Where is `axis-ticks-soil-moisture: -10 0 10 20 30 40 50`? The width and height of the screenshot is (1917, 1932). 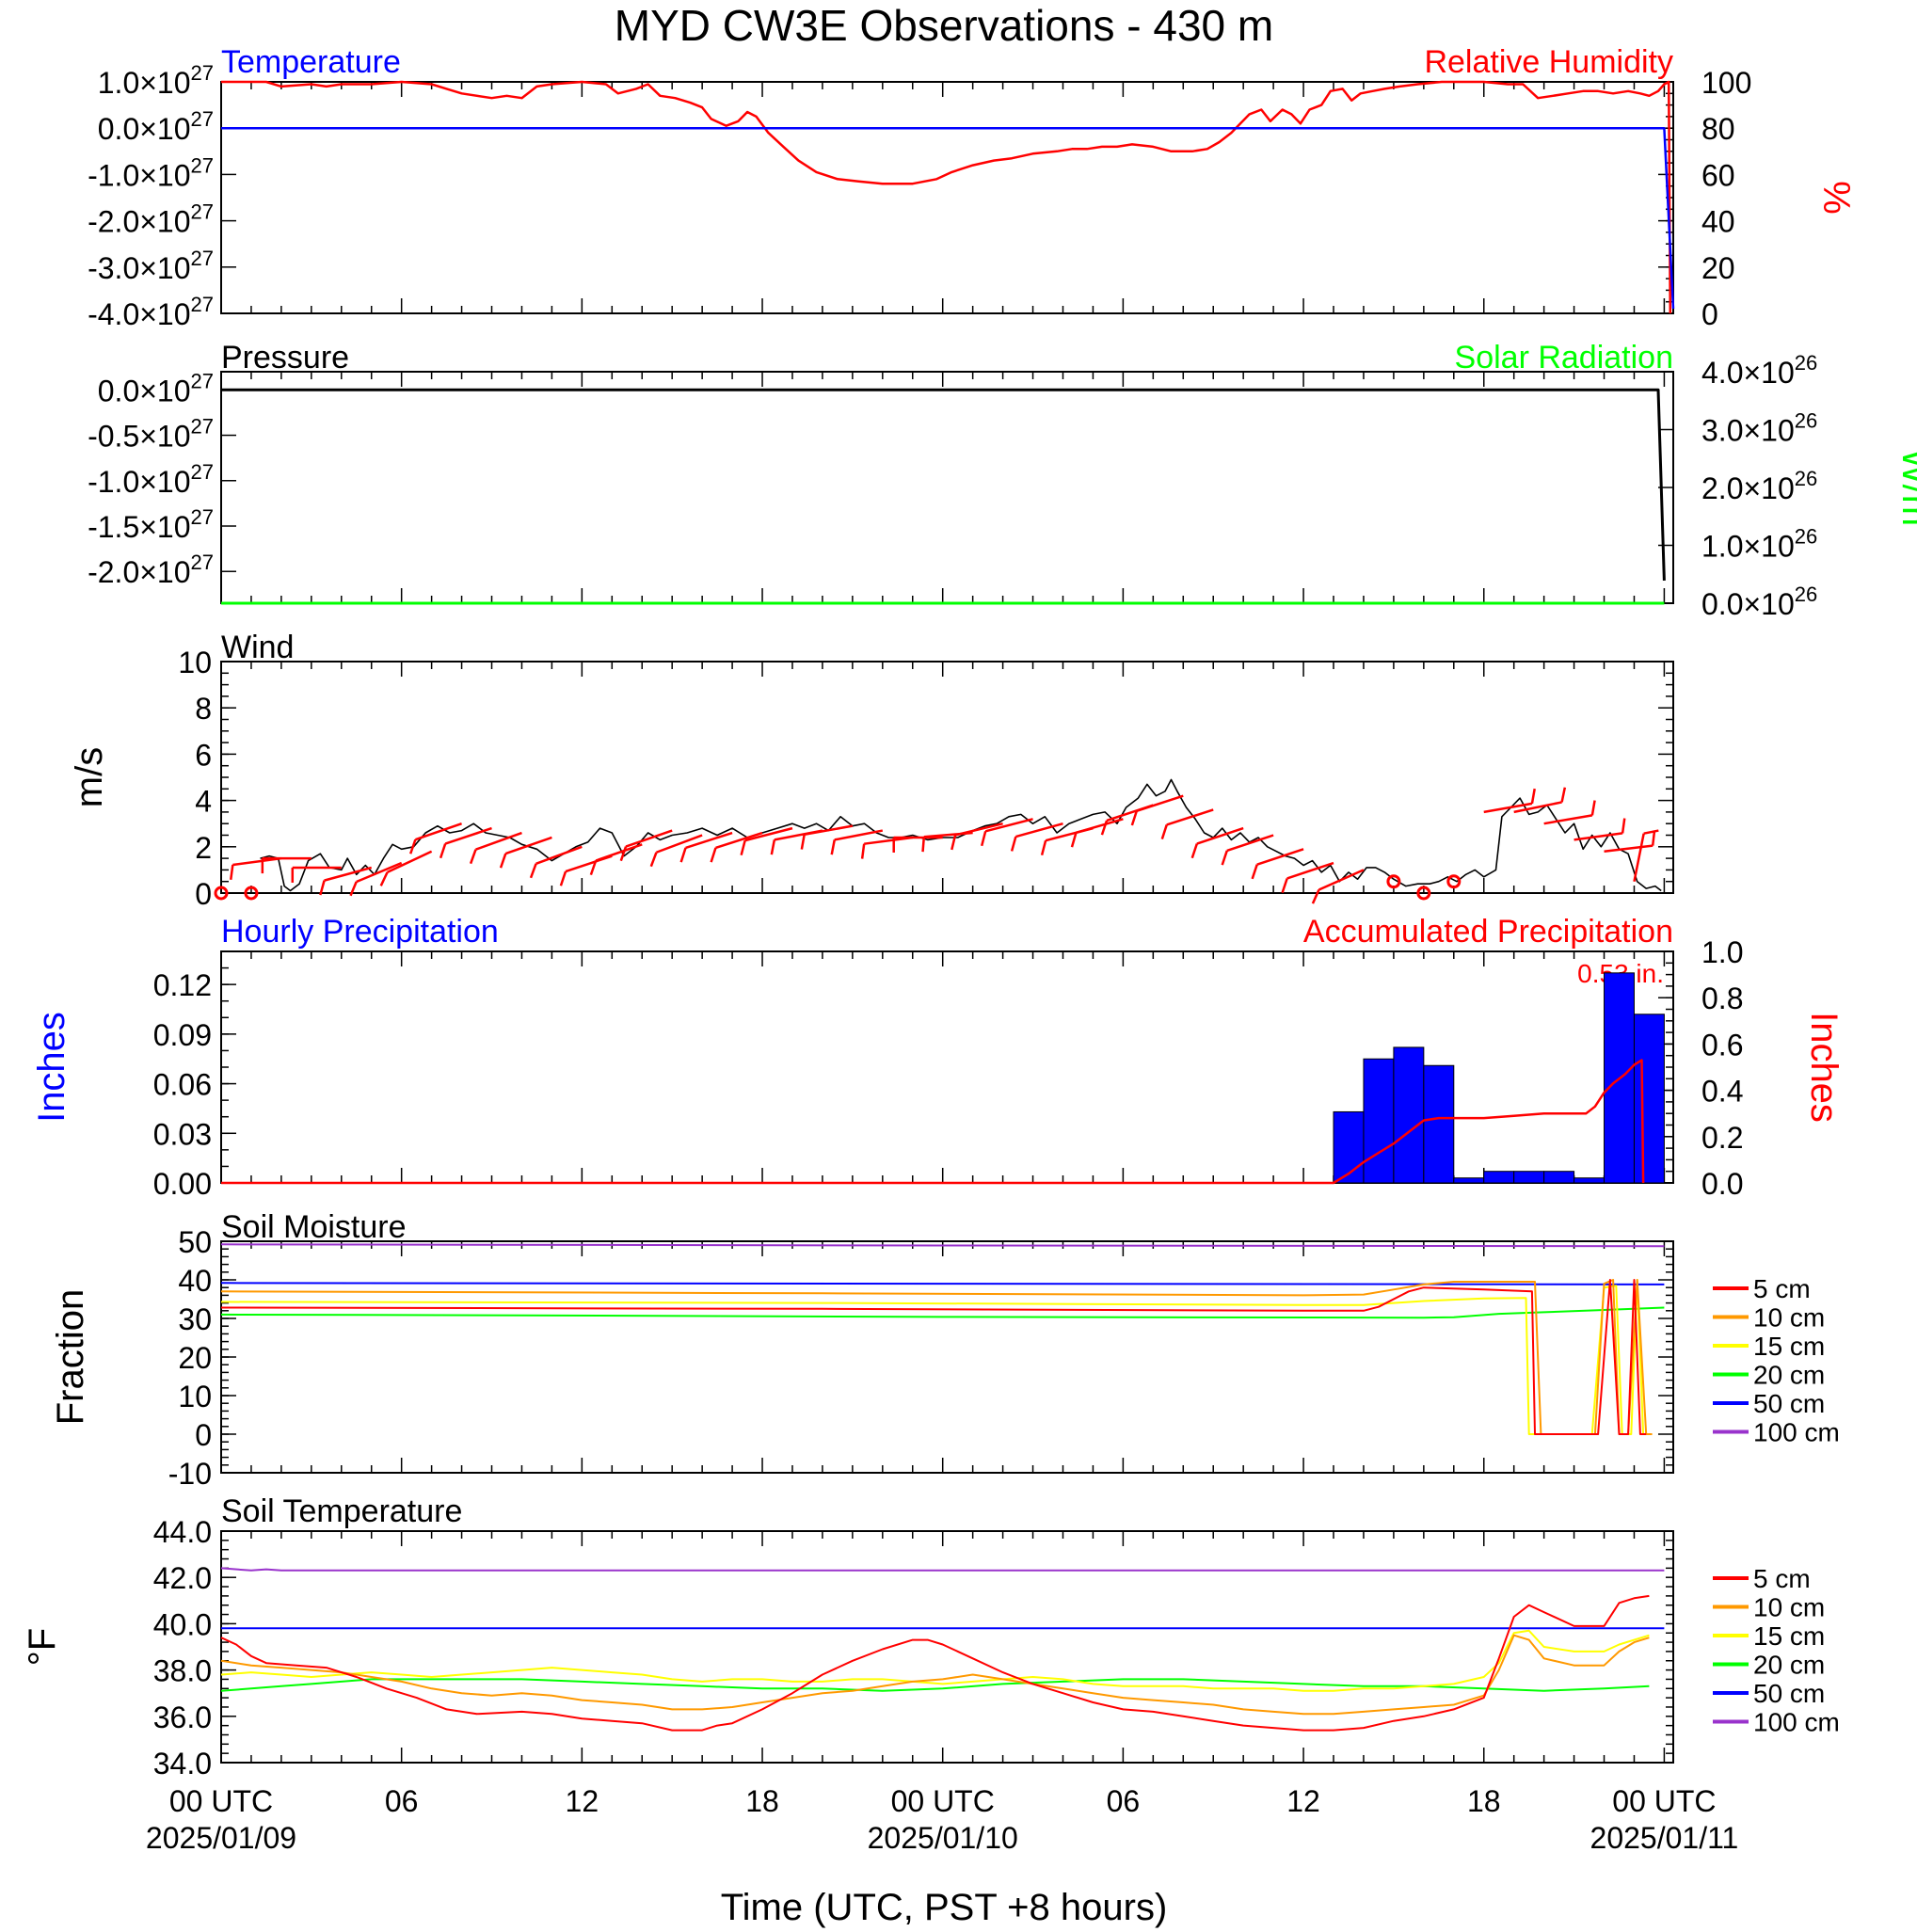
axis-ticks-soil-moisture: -10 0 10 20 30 40 50 is located at coordinates (920, 1358).